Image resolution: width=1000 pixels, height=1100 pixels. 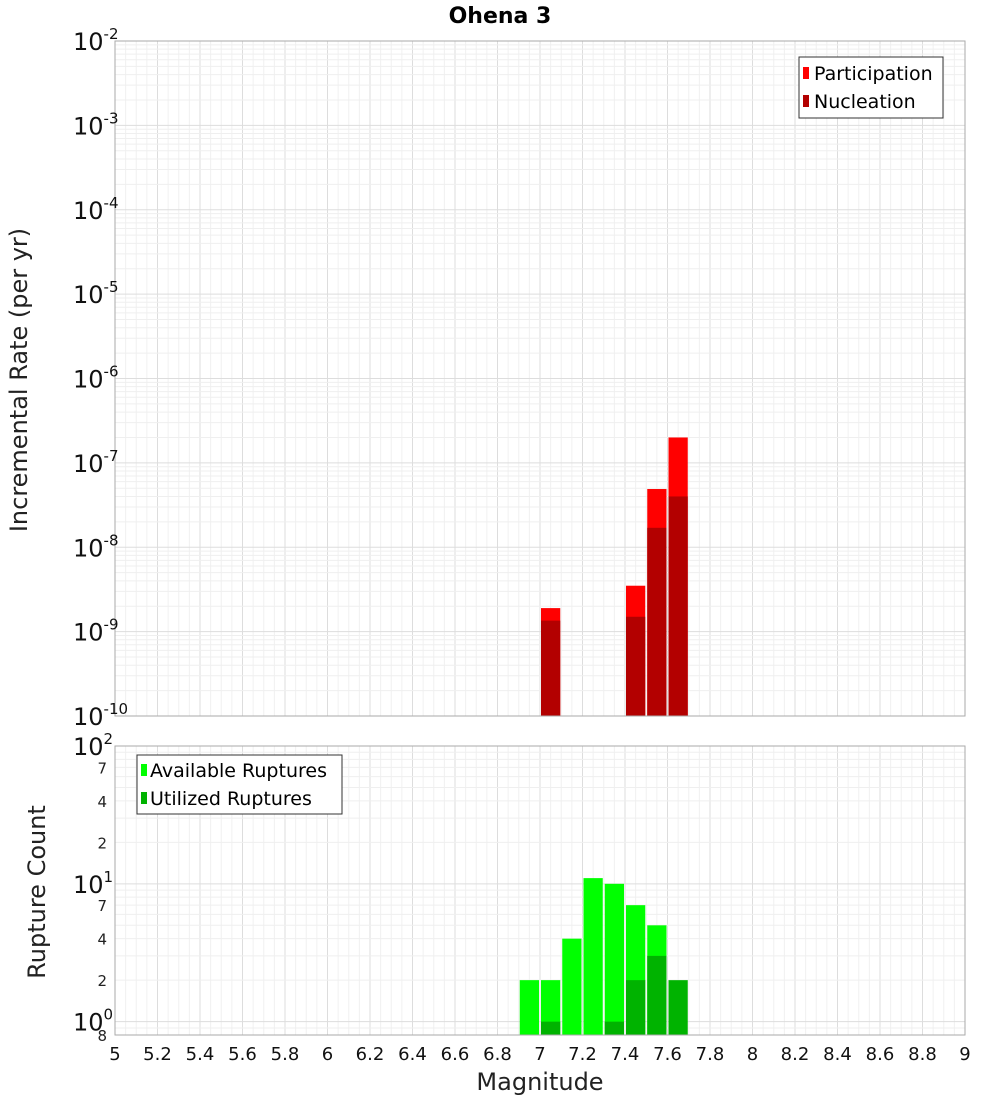 What do you see at coordinates (96, 124) in the screenshot?
I see `y-tick-label: 10⁻³` at bounding box center [96, 124].